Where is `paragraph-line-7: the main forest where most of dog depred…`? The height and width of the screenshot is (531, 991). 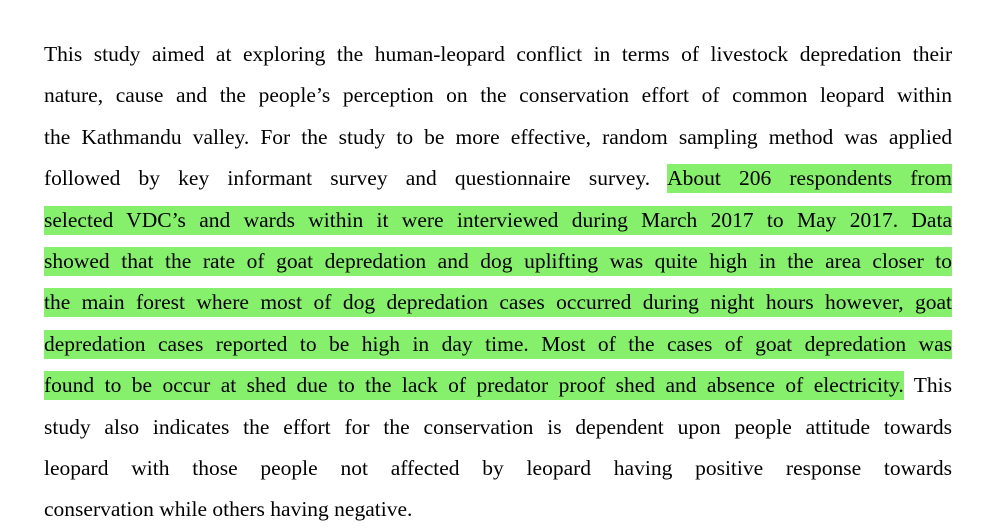 paragraph-line-7: the main forest where most of dog depred… is located at coordinates (498, 302).